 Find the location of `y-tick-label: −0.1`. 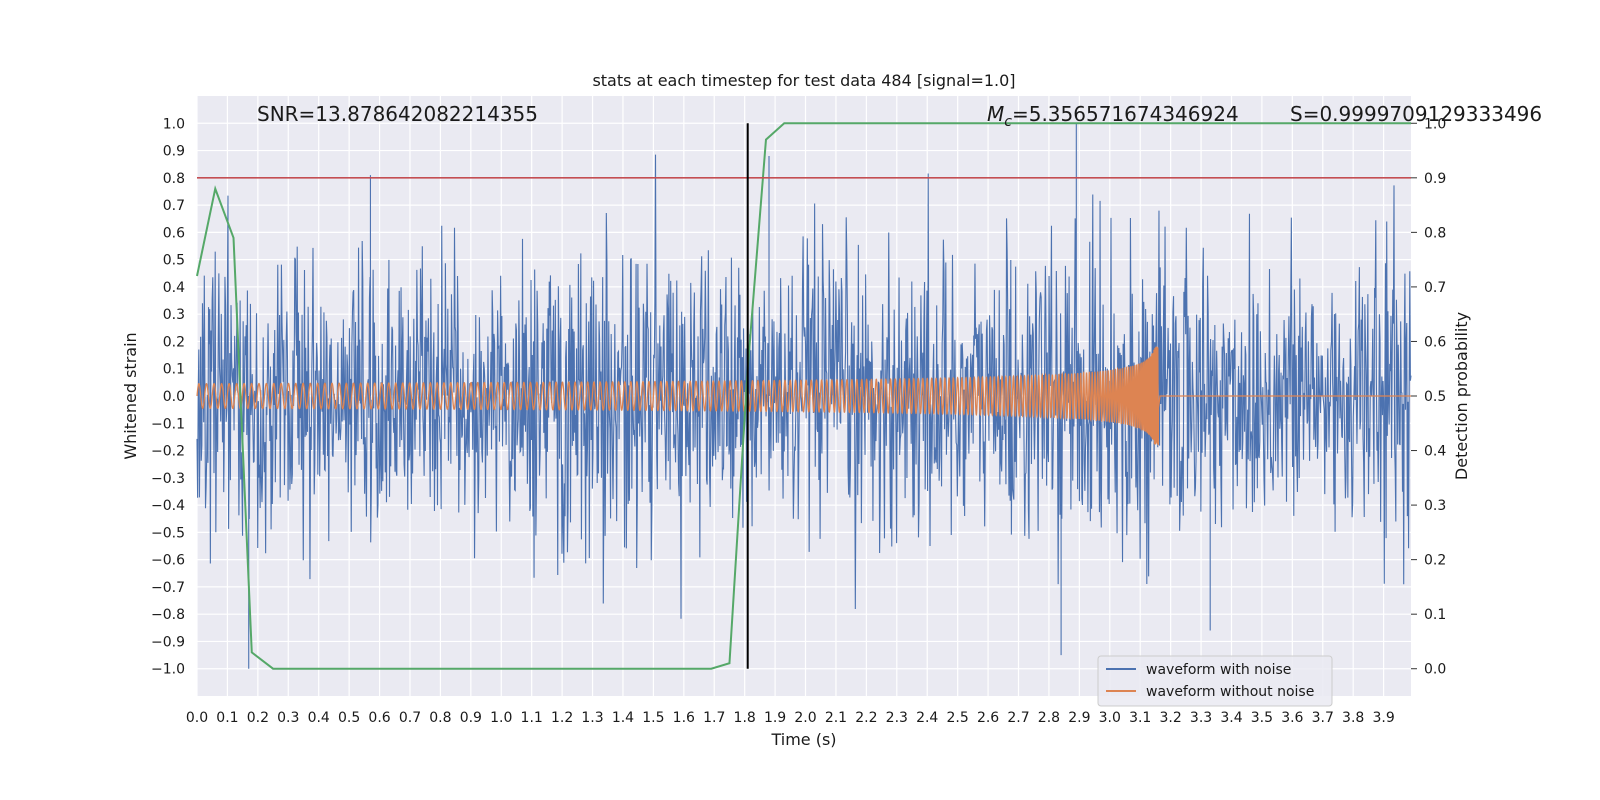

y-tick-label: −0.1 is located at coordinates (168, 424).